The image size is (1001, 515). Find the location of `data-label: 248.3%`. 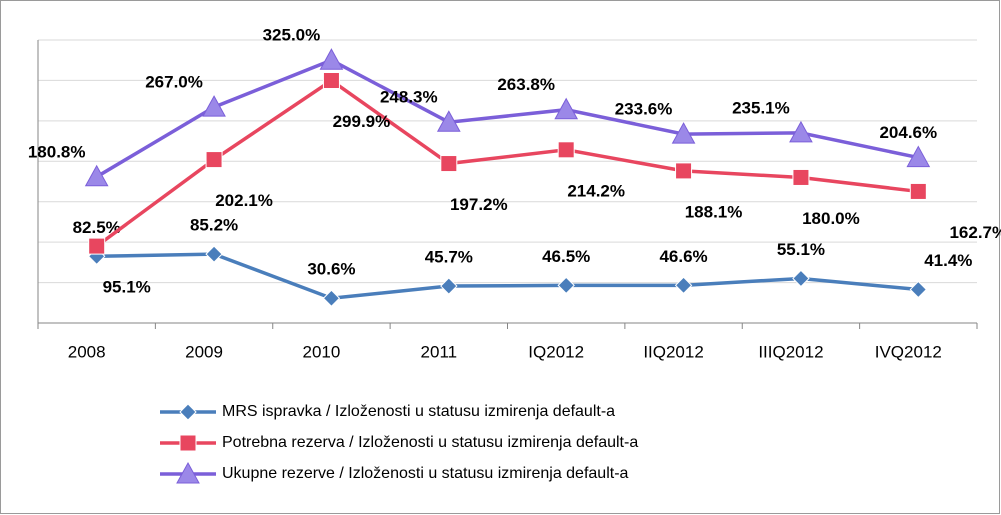

data-label: 248.3% is located at coordinates (409, 97).